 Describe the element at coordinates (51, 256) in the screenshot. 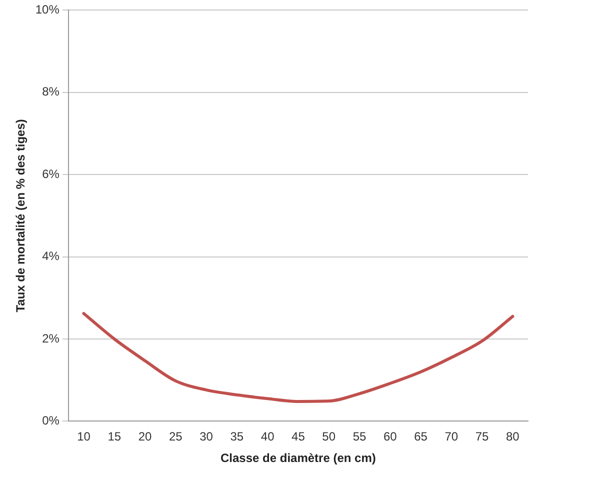

I see `y-tick-label: 4%` at that location.